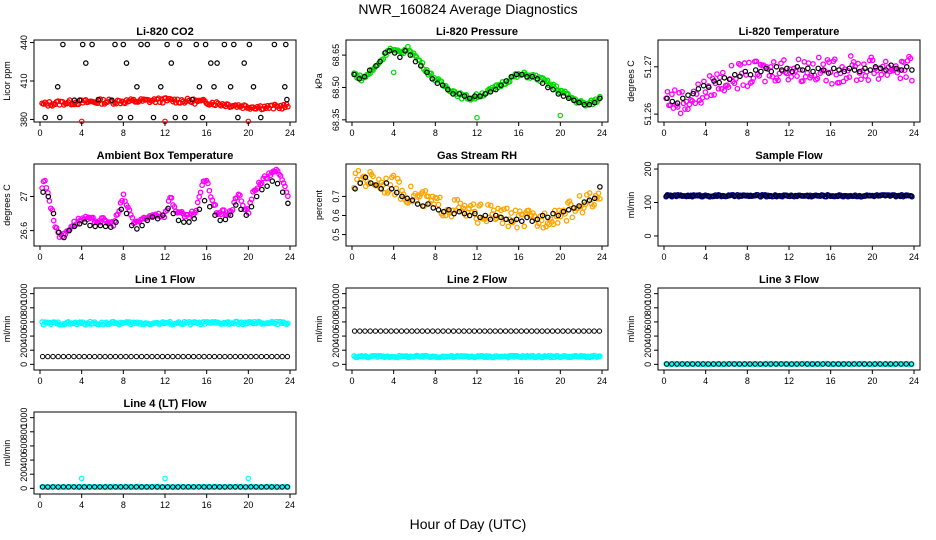 This screenshot has width=936, height=540. Describe the element at coordinates (773, 206) in the screenshot. I see `chart-panel: Sample Flow 0 4 8 12 16 20 24 0 100 200 ml/min` at that location.